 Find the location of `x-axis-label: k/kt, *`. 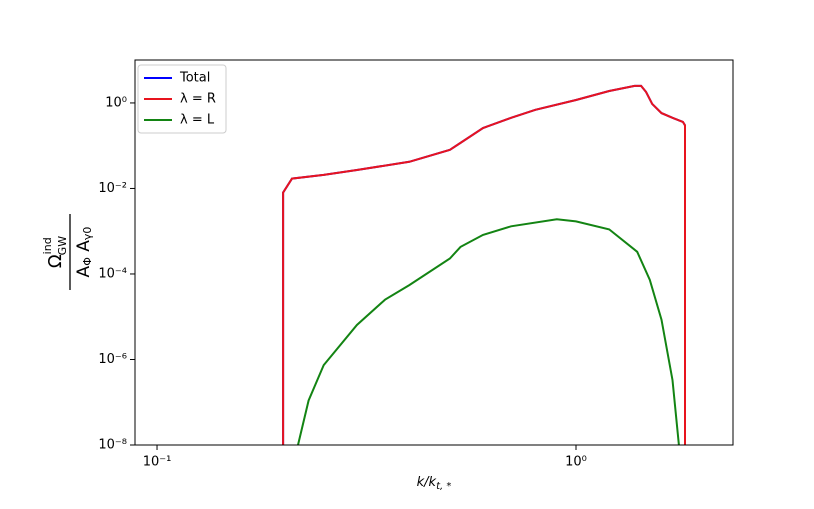

x-axis-label: k/kt, * is located at coordinates (434, 484).